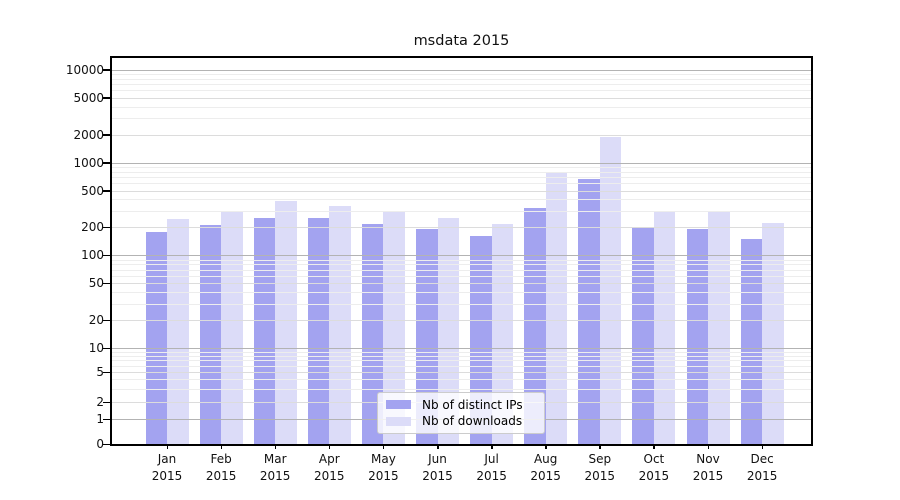 The height and width of the screenshot is (500, 900). Describe the element at coordinates (708, 468) in the screenshot. I see `x-axis-tick-label-nov: Nov 2015` at that location.